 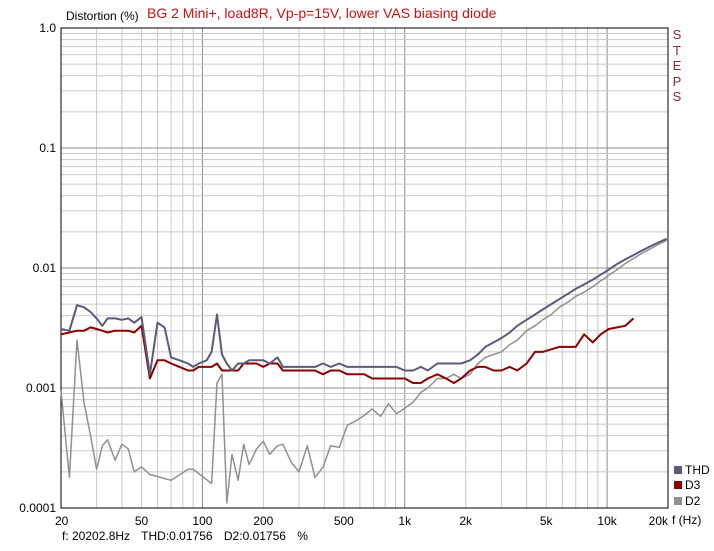 I want to click on readout-thd: THD:0.01756, so click(x=177, y=536).